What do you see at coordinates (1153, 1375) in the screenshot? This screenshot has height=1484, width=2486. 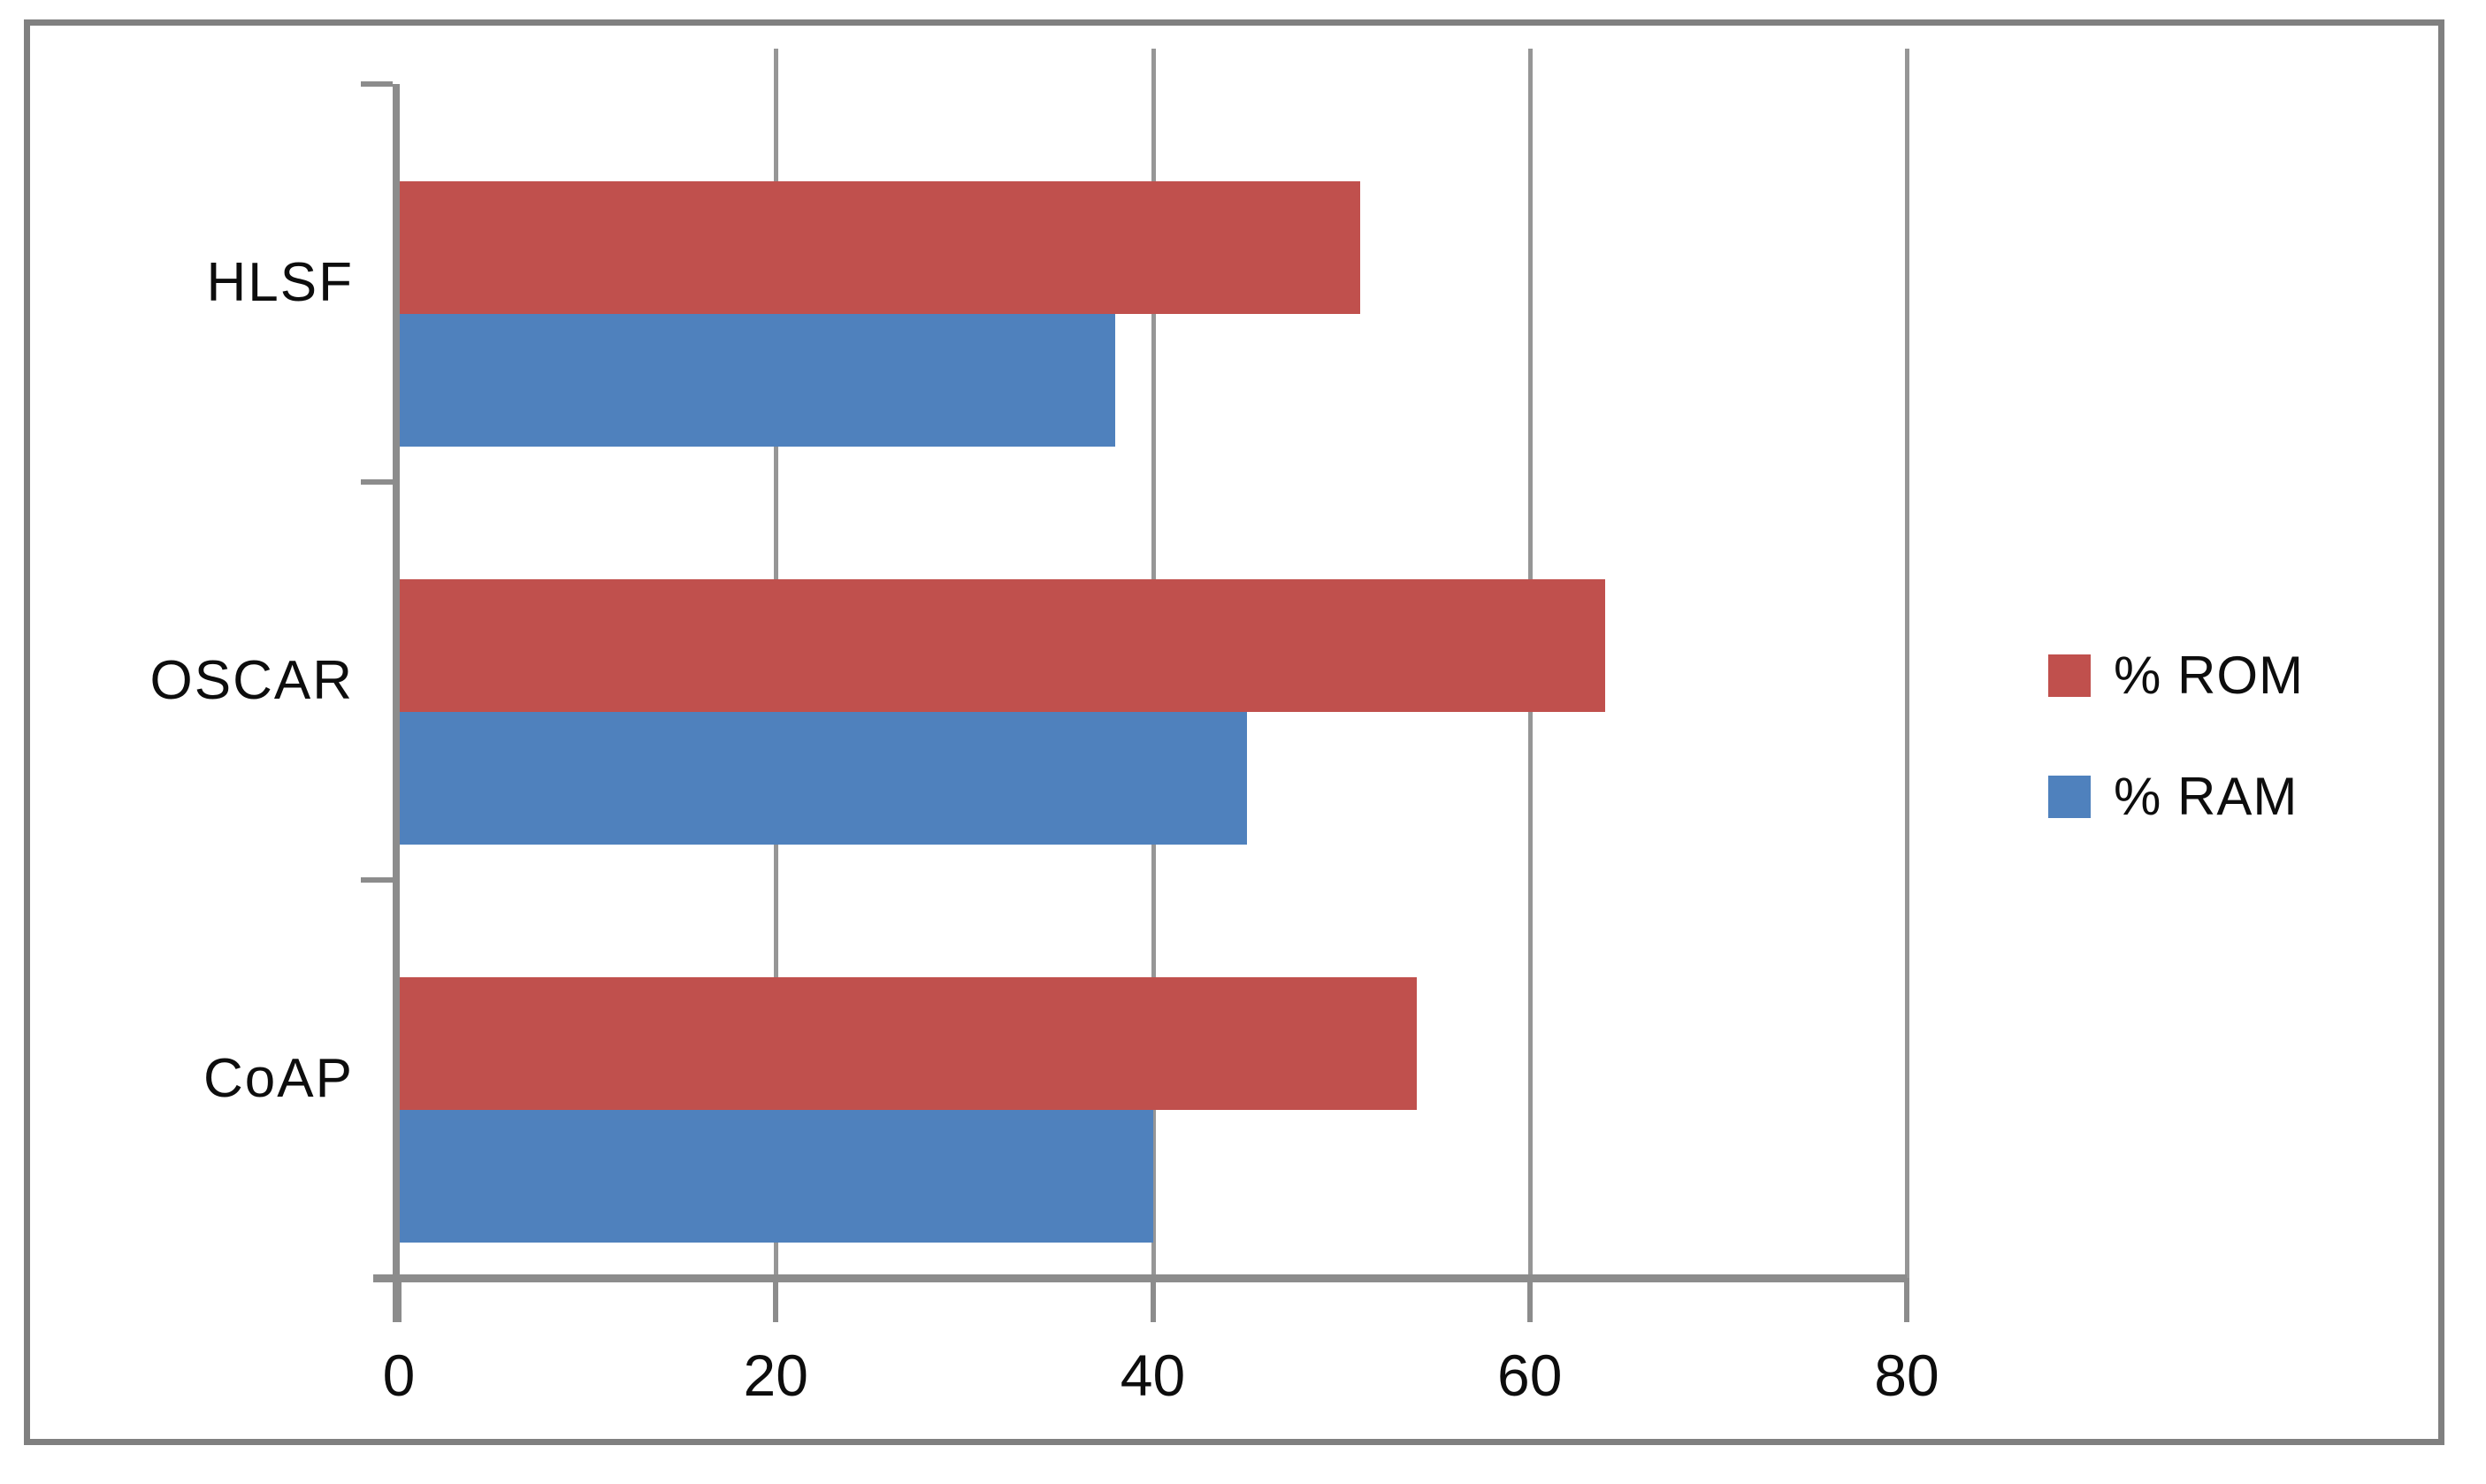 I see `x-tick-label-40: 40` at bounding box center [1153, 1375].